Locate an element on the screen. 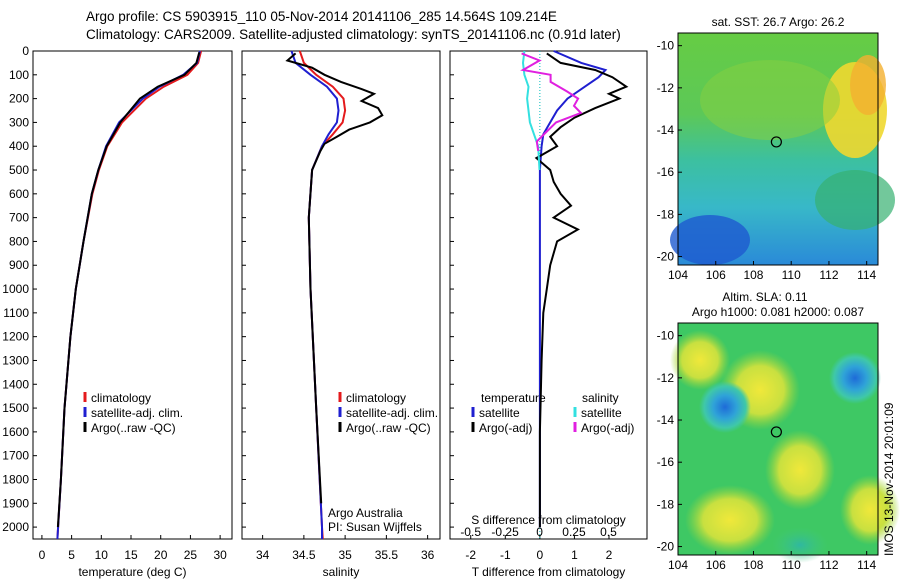 The image size is (900, 580). x-tick-label: 5 is located at coordinates (71, 555).